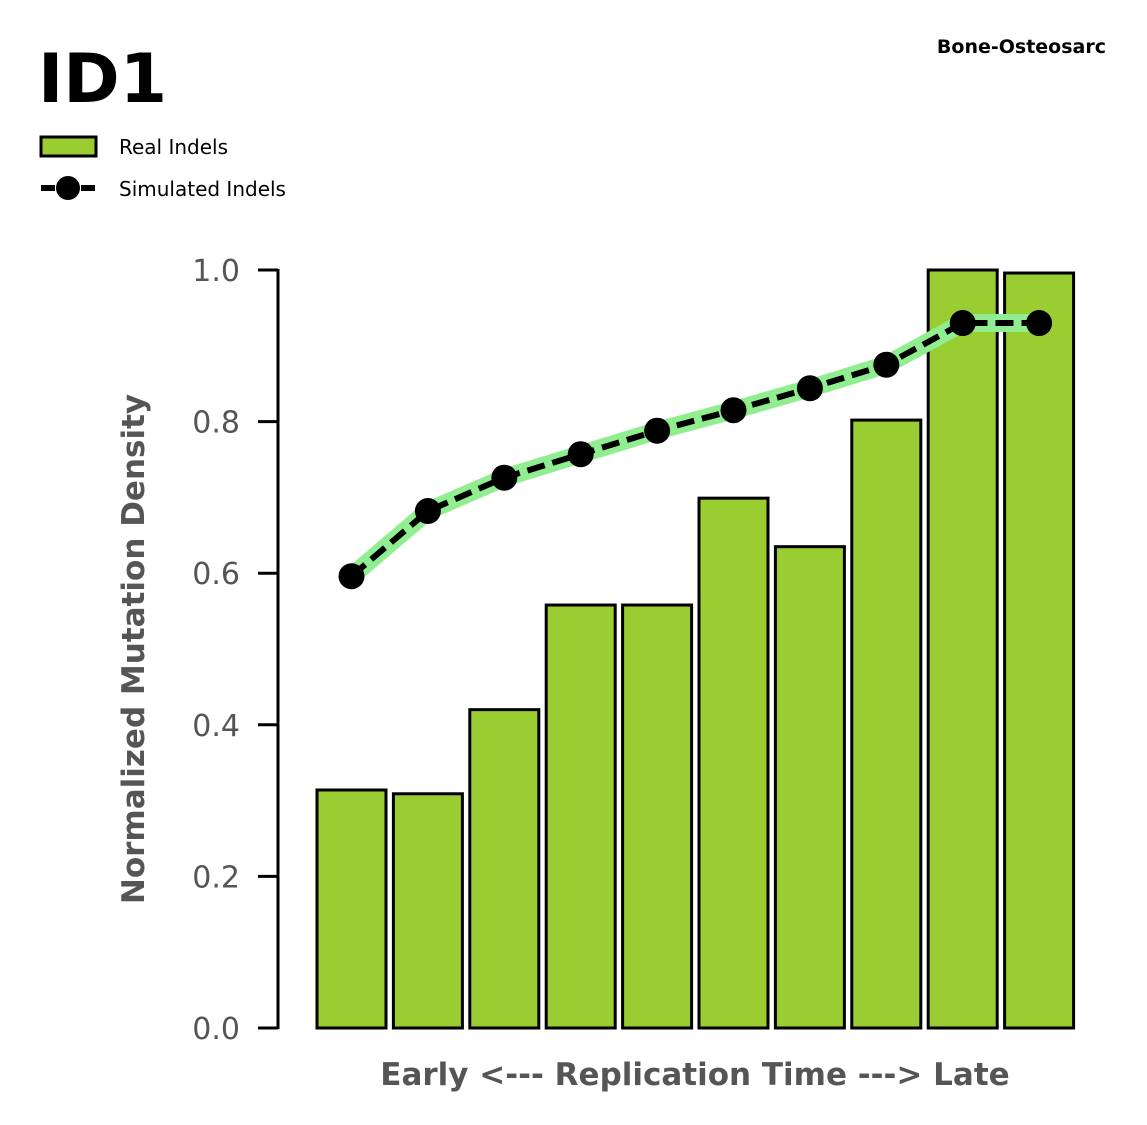  I want to click on y-tick-label: 0.8, so click(216, 423).